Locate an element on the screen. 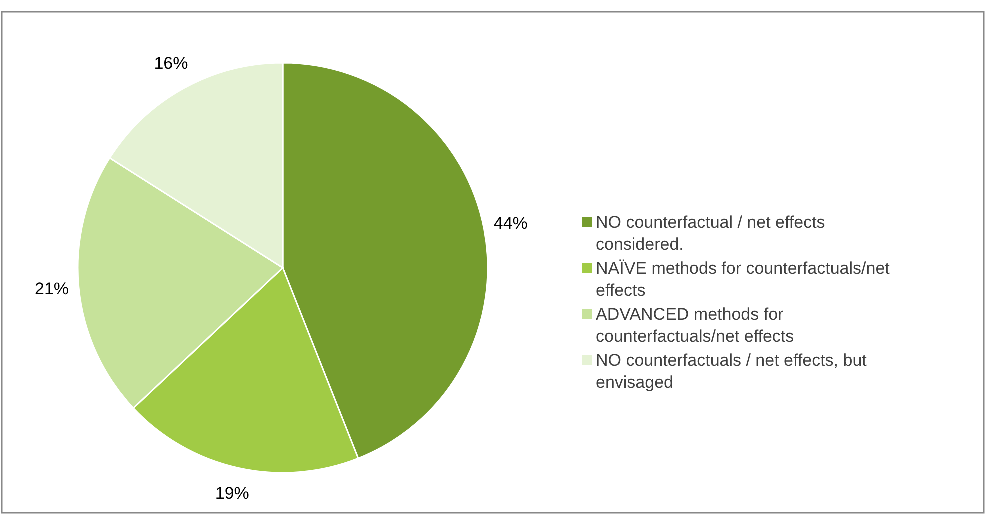 The width and height of the screenshot is (987, 515). legend-label: NO counterfactual / net effects considered. is located at coordinates (711, 233).